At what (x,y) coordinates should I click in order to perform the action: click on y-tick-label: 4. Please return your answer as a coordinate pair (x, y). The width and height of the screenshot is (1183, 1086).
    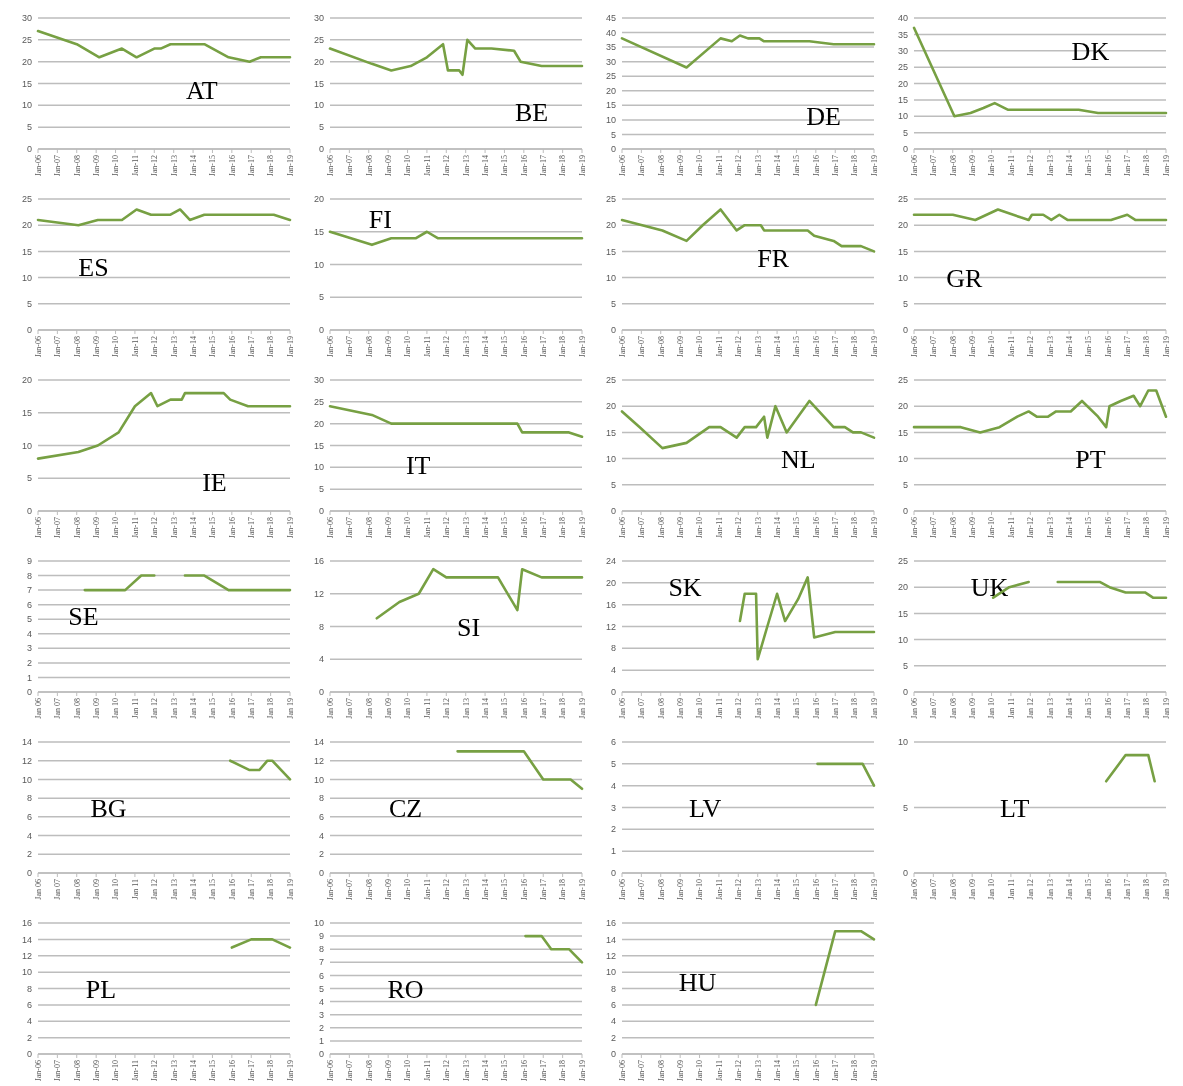
    Looking at the image, I should click on (29, 633).